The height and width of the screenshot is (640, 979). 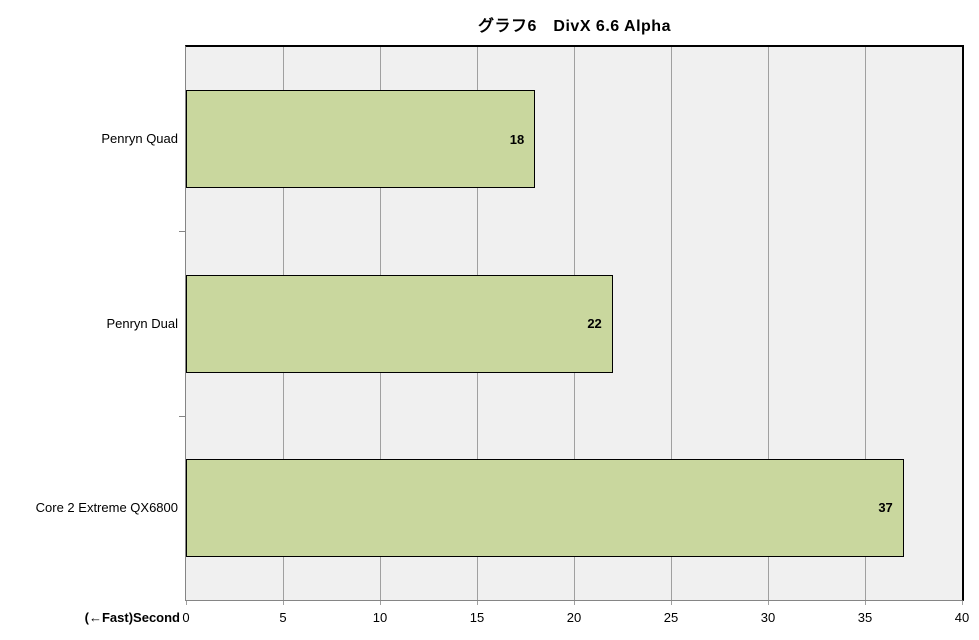 I want to click on x-tick-label: 20, so click(x=574, y=617).